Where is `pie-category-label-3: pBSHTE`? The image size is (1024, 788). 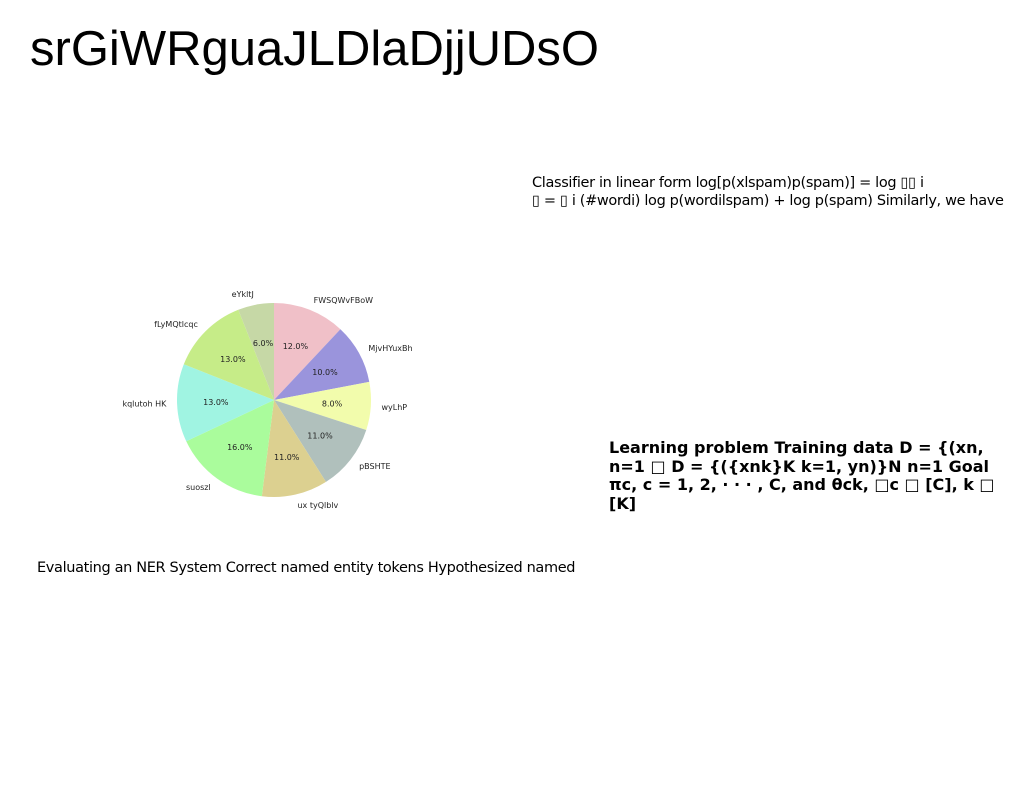
pie-category-label-3: pBSHTE is located at coordinates (374, 466).